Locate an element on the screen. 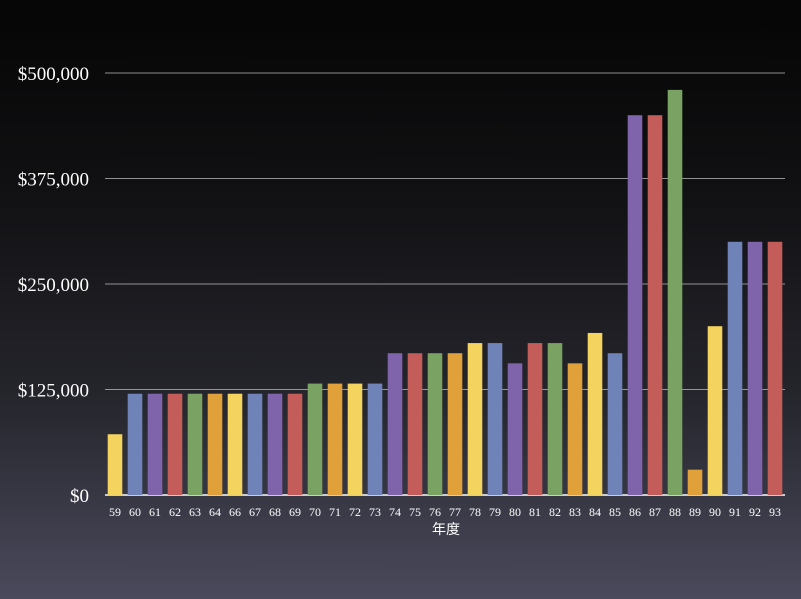  x-tick-label: 66 is located at coordinates (235, 512).